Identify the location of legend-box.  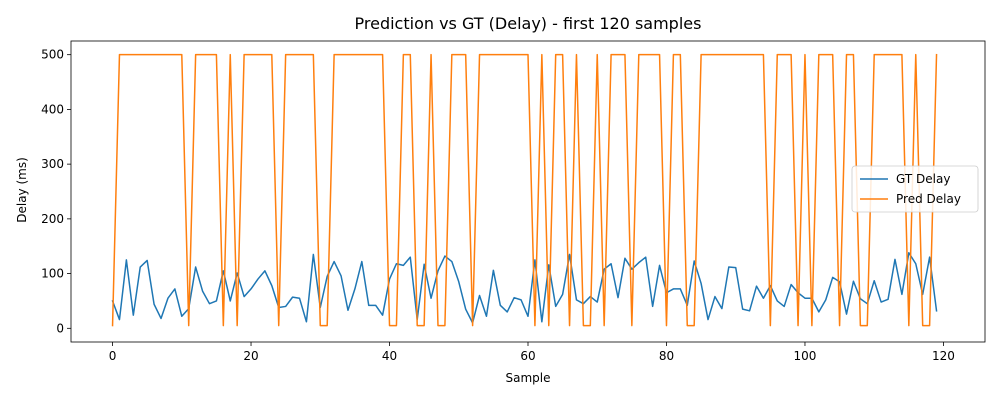
(915, 189).